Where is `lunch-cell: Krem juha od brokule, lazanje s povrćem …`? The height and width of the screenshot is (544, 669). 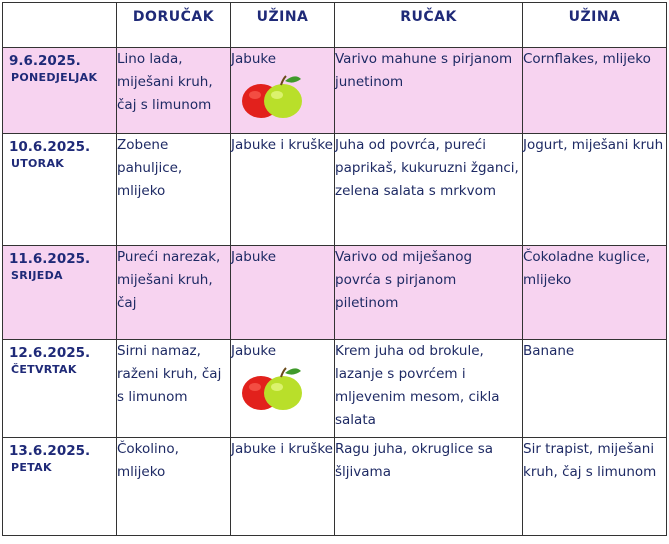 lunch-cell: Krem juha od brokule, lazanje s povrćem … is located at coordinates (428, 388).